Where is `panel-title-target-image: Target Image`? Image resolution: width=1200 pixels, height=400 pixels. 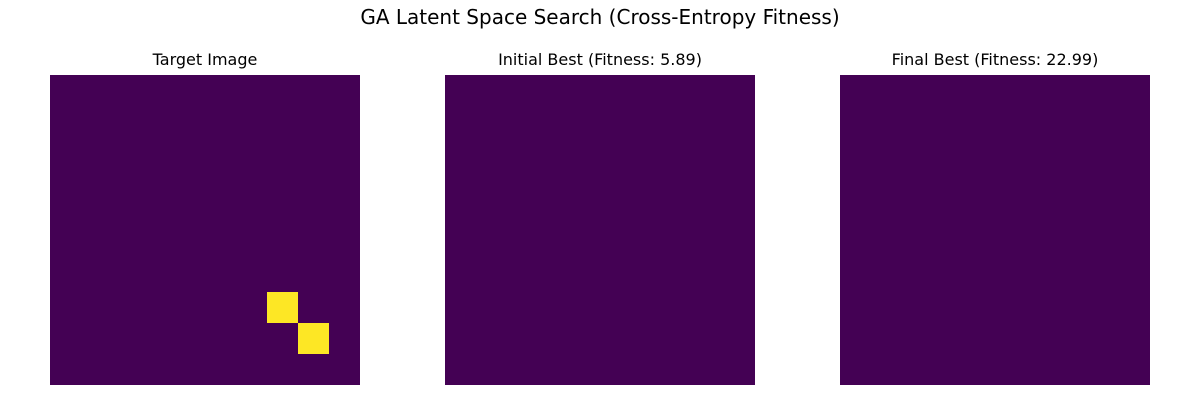
panel-title-target-image: Target Image is located at coordinates (205, 59).